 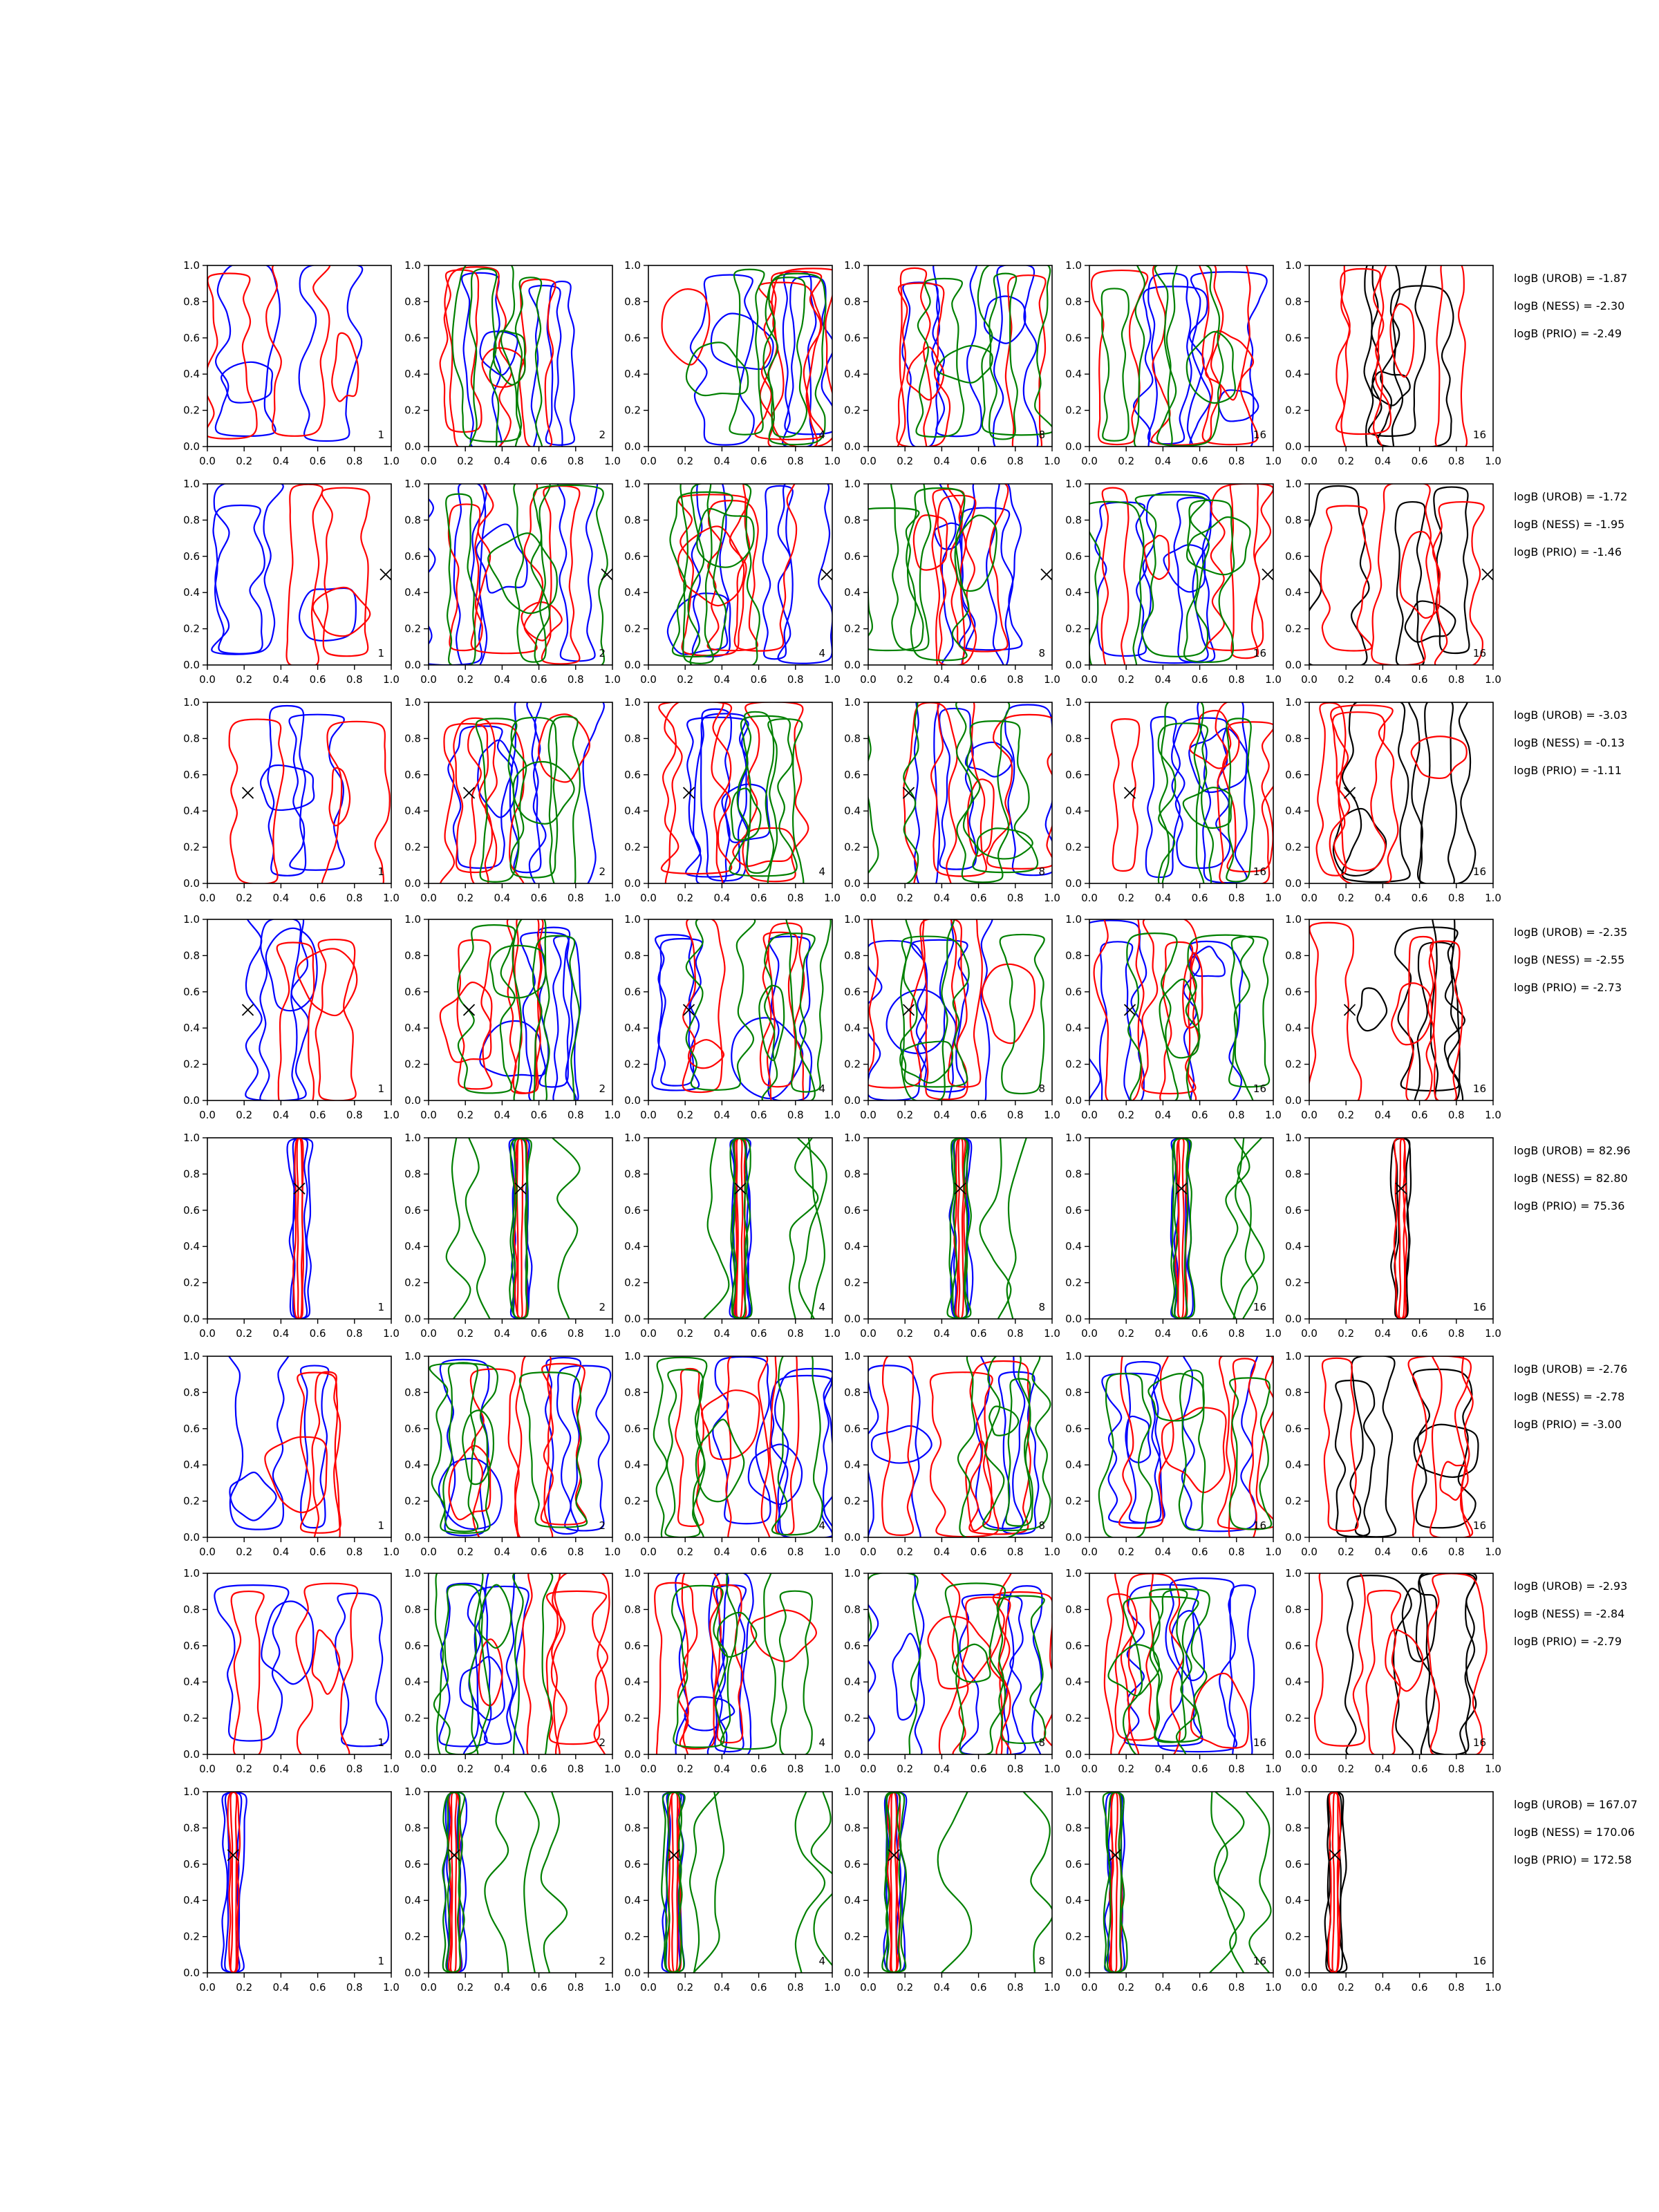 What do you see at coordinates (602, 435) in the screenshot?
I see `panel-sample-label: 2` at bounding box center [602, 435].